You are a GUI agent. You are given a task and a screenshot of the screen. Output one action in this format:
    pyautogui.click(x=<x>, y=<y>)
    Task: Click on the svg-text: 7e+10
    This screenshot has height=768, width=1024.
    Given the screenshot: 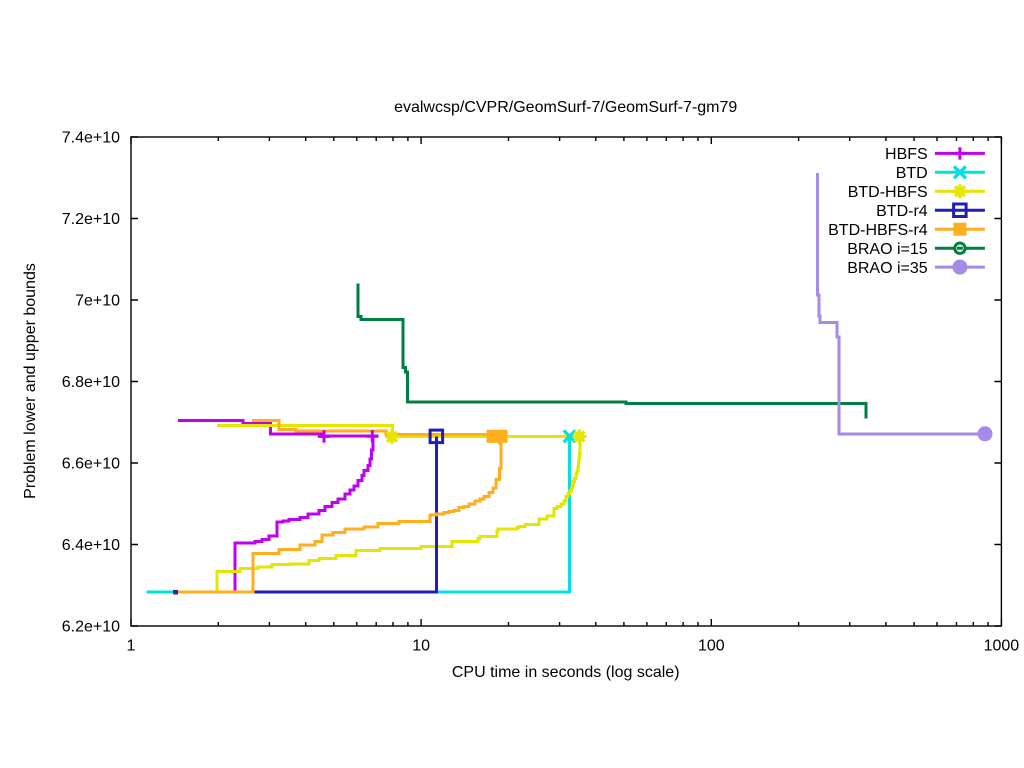 What is the action you would take?
    pyautogui.click(x=97, y=301)
    